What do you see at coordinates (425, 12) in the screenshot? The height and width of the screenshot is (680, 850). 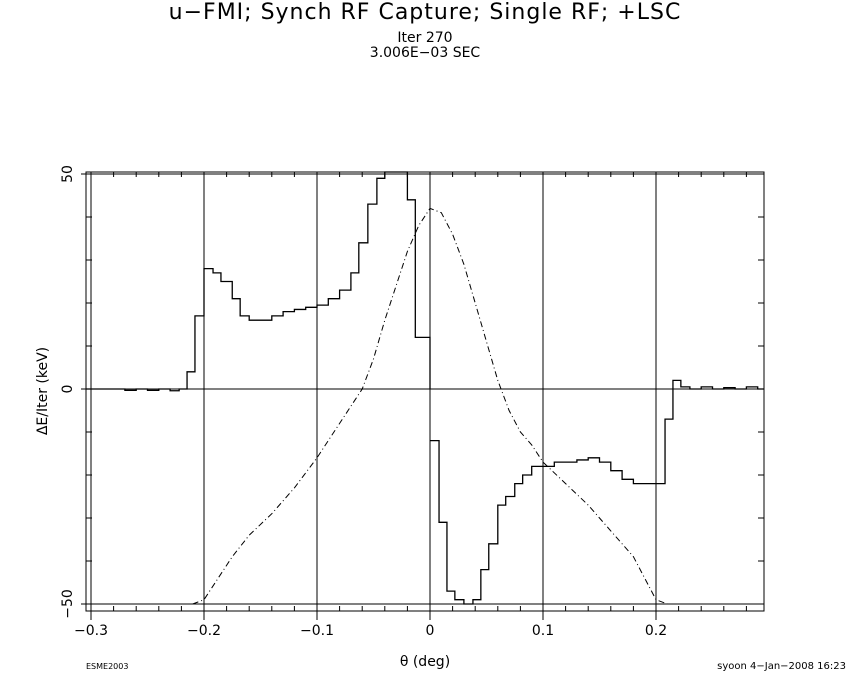 I see `chart-title: u−FMI; Synch RF Capture; Single RF; +LSC` at bounding box center [425, 12].